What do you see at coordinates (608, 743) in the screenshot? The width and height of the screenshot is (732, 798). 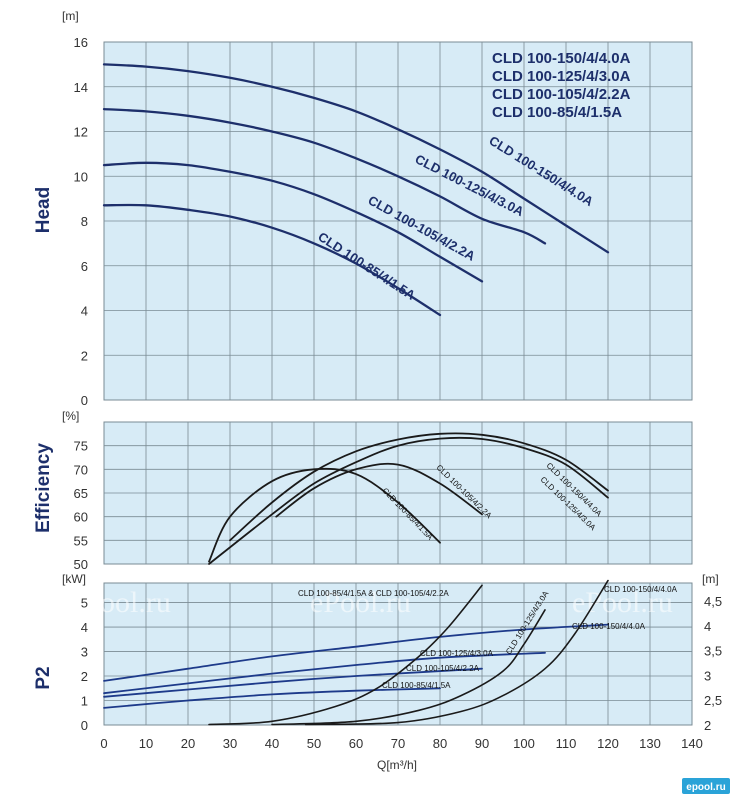 I see `x-tick-label: 120` at bounding box center [608, 743].